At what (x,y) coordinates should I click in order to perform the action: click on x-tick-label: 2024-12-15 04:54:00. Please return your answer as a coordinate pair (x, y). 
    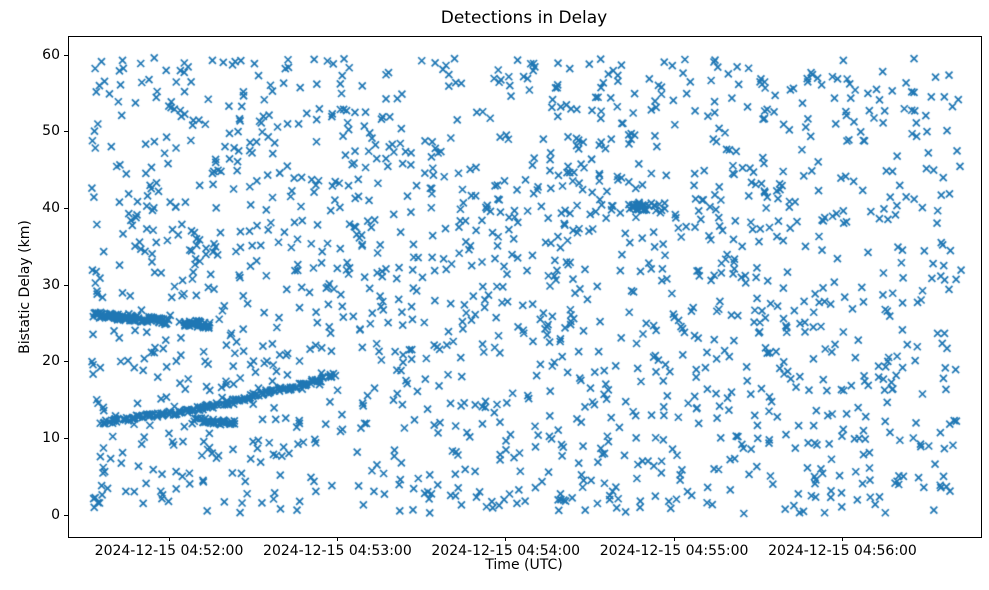
    Looking at the image, I should click on (506, 551).